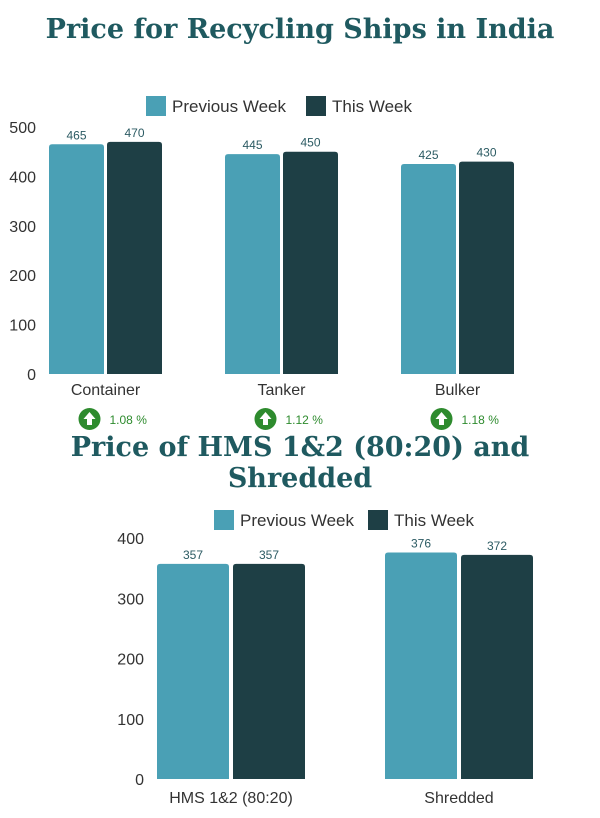 This screenshot has width=600, height=818. What do you see at coordinates (428, 155) in the screenshot?
I see `data-label: 425` at bounding box center [428, 155].